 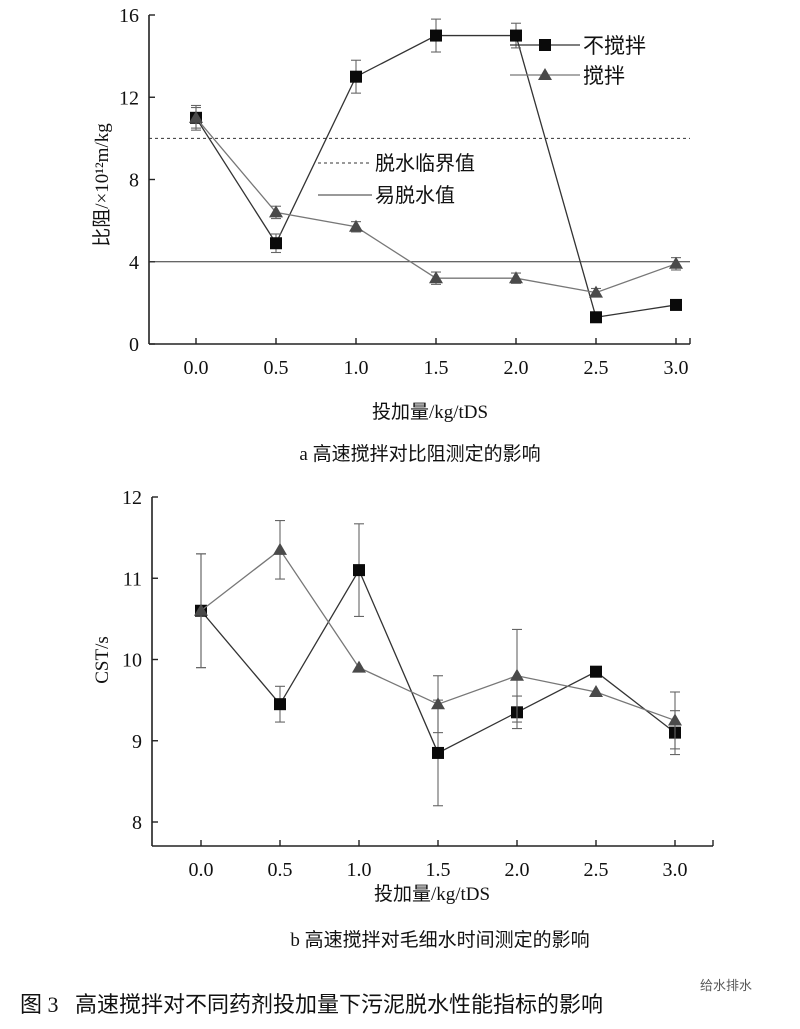 What do you see at coordinates (132, 579) in the screenshot?
I see `chart-b-y-tick-label: 11` at bounding box center [132, 579].